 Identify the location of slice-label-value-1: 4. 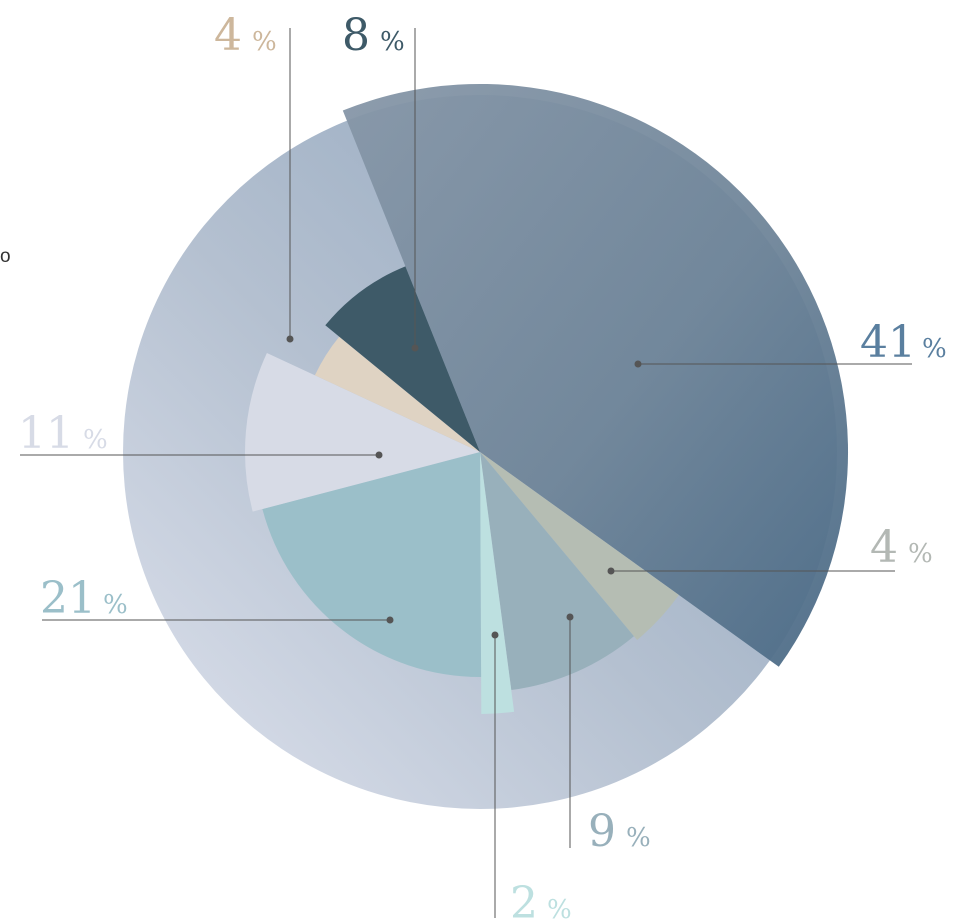
(884, 547).